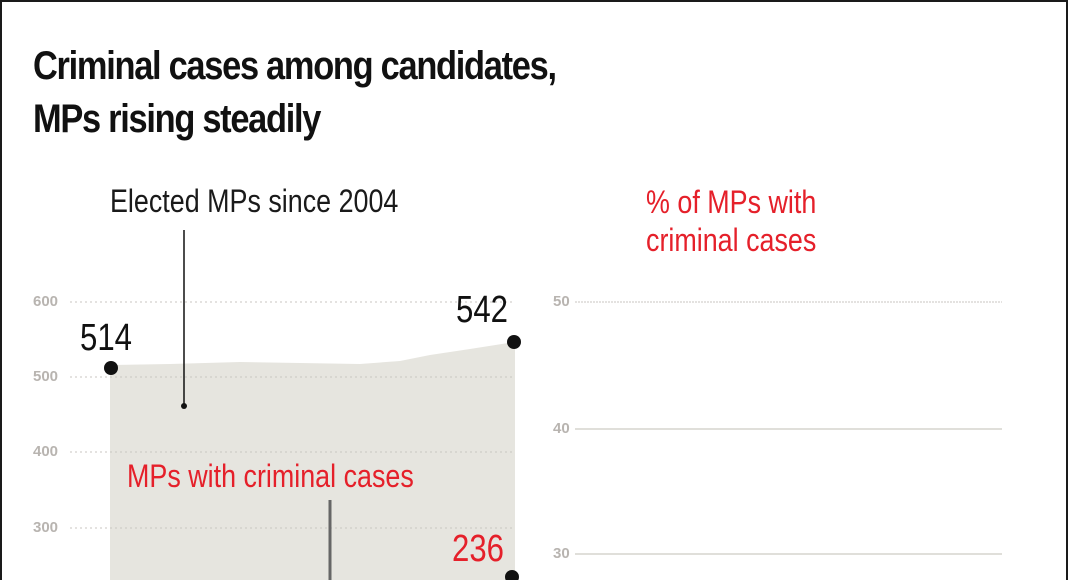 The height and width of the screenshot is (580, 1070). Describe the element at coordinates (46, 301) in the screenshot. I see `left-ytick-600: 600` at that location.